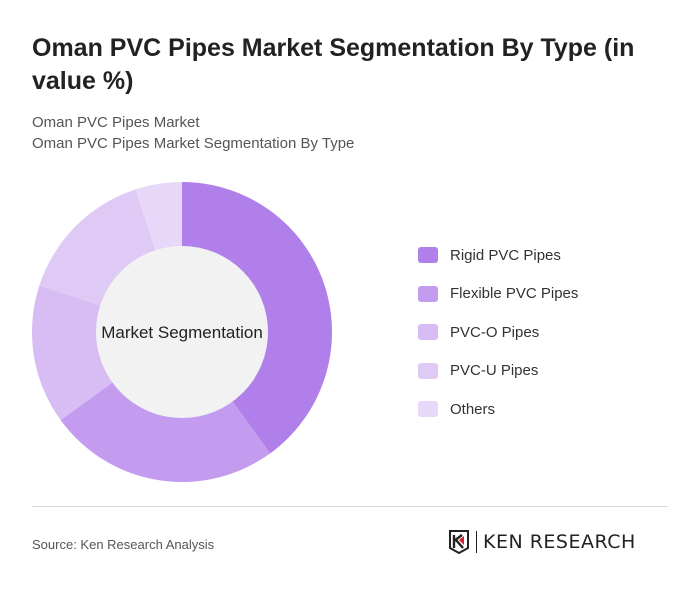  I want to click on divider, so click(350, 506).